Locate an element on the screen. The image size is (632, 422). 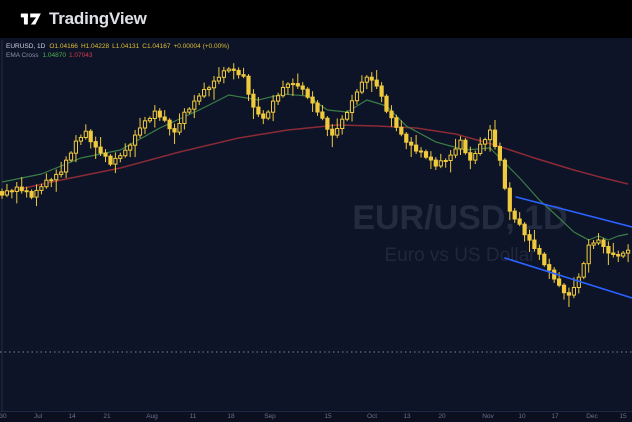
indicator-fast-value: 1.04870 is located at coordinates (54, 55).